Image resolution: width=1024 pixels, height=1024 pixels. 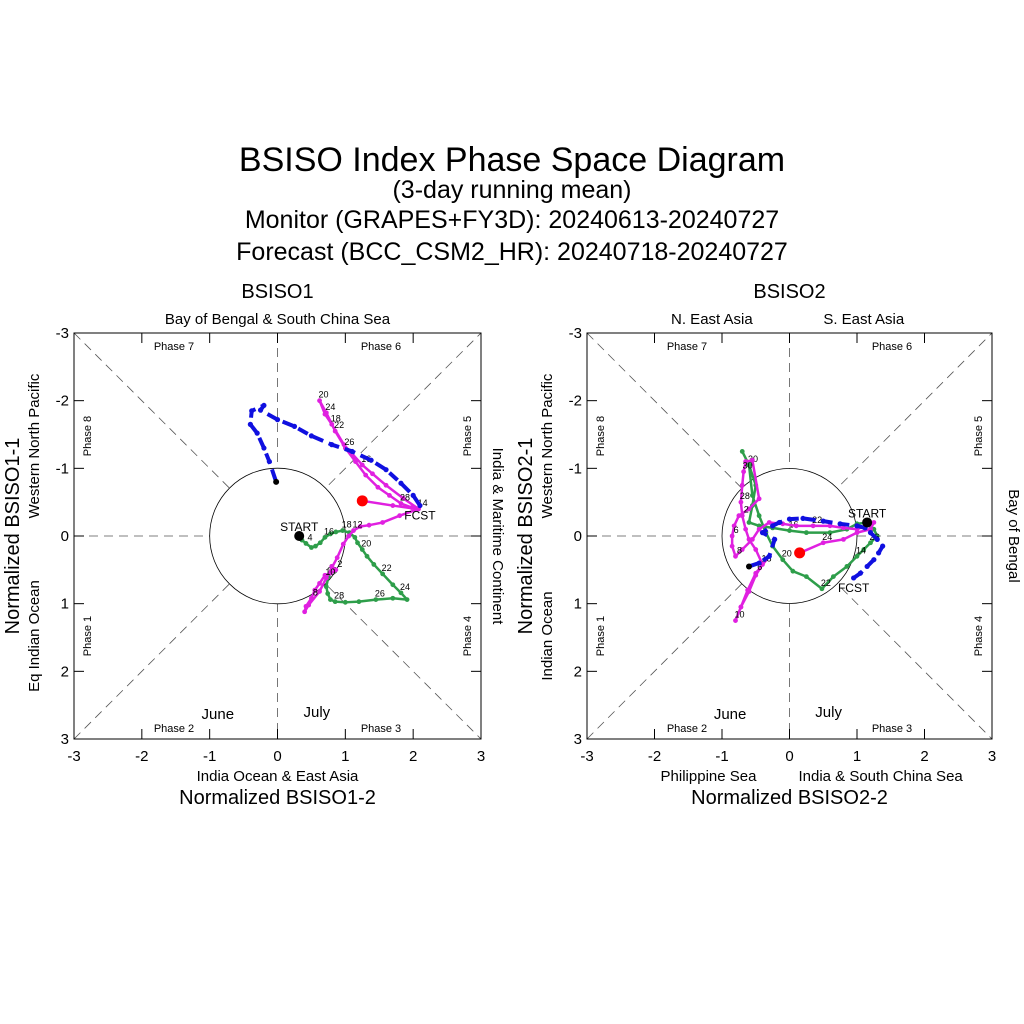 I want to click on bsiso2-x-axis-label: Normalized BSISO2-2, so click(x=789, y=798).